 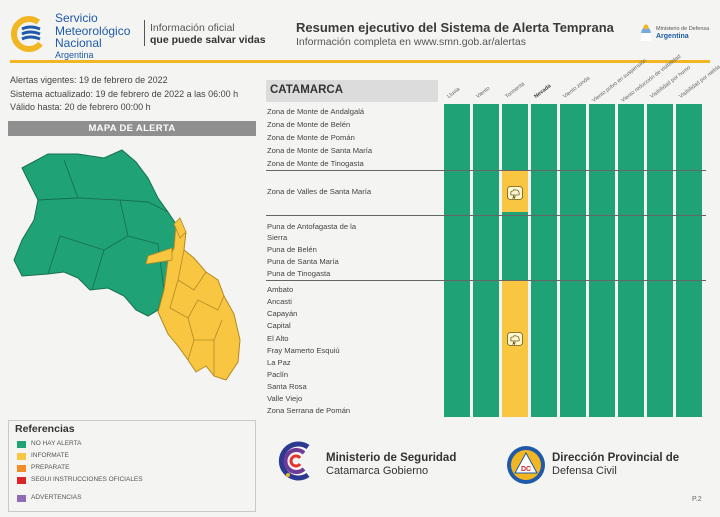 I want to click on alert-map, so click(x=127, y=265).